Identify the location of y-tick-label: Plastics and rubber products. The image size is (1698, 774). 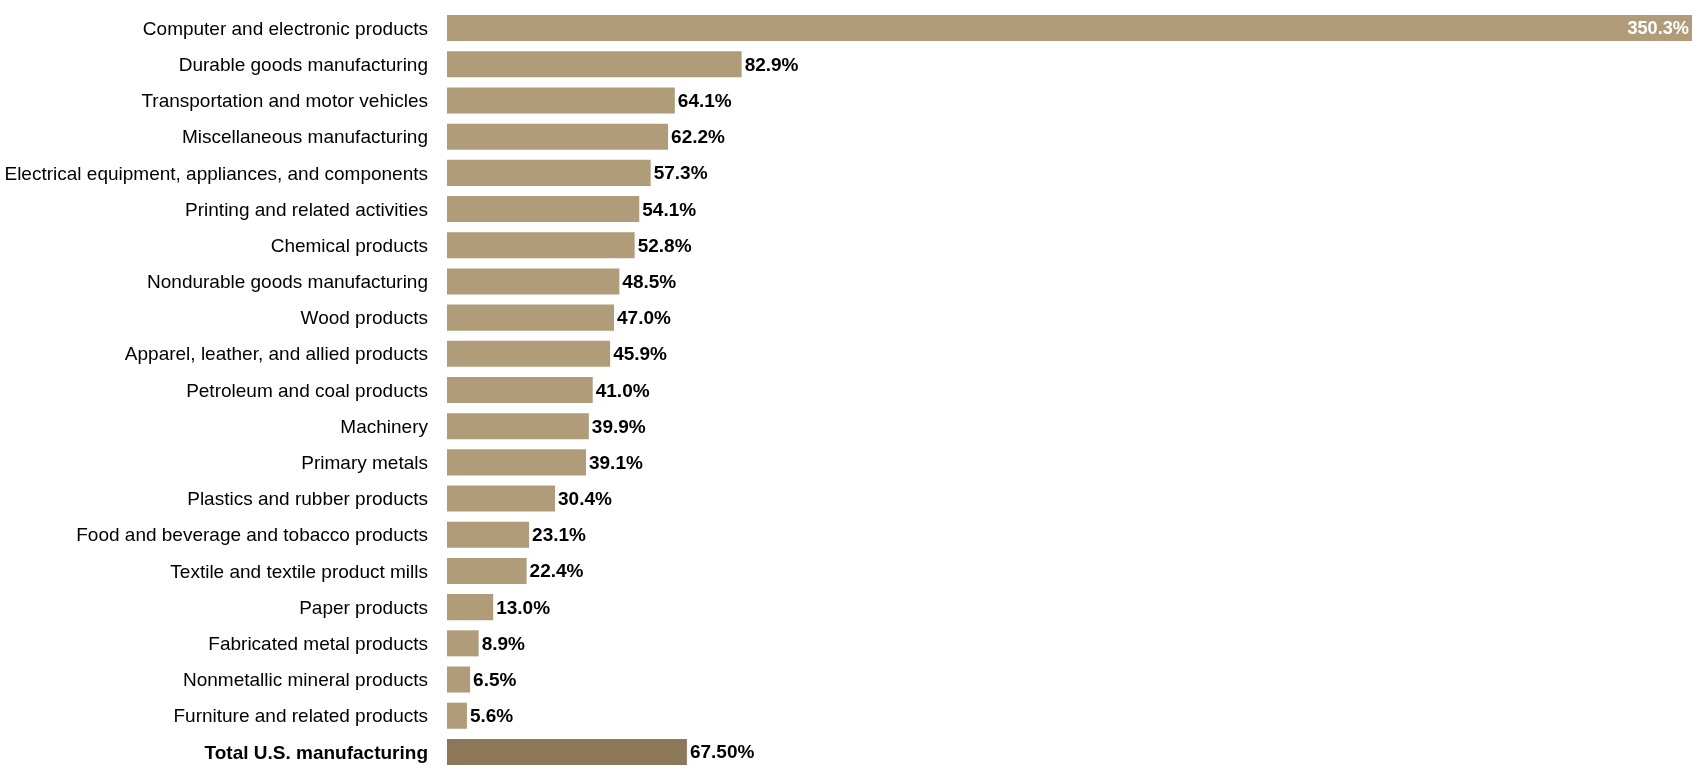
(307, 499).